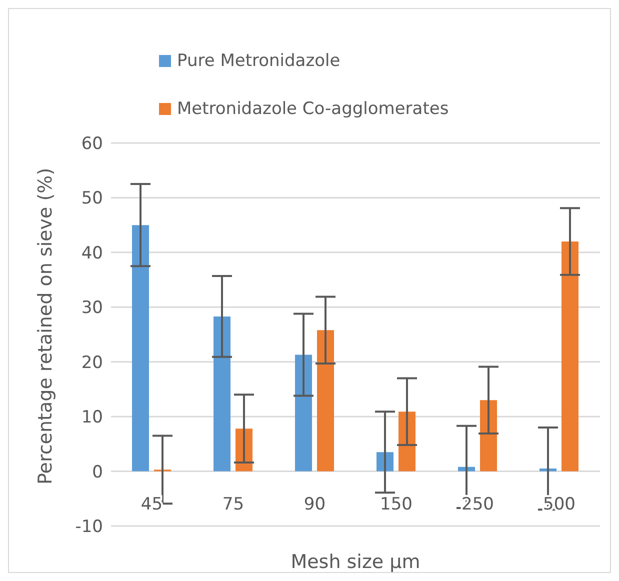 The width and height of the screenshot is (619, 581). What do you see at coordinates (92, 362) in the screenshot?
I see `y-tick-label: 20` at bounding box center [92, 362].